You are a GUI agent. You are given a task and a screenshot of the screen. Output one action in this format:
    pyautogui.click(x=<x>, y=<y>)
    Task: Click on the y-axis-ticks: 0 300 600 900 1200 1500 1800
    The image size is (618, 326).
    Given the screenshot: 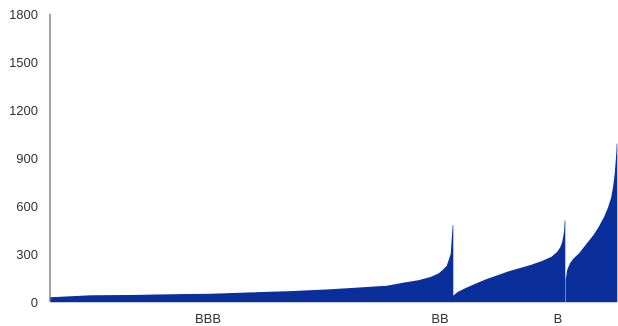 What is the action you would take?
    pyautogui.click(x=23, y=158)
    